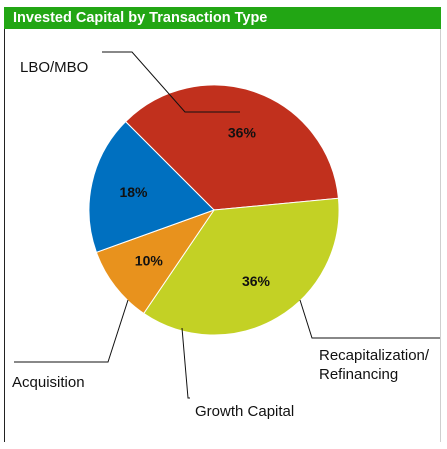  What do you see at coordinates (151, 186) in the screenshot?
I see `pie-slice-acquisition` at bounding box center [151, 186].